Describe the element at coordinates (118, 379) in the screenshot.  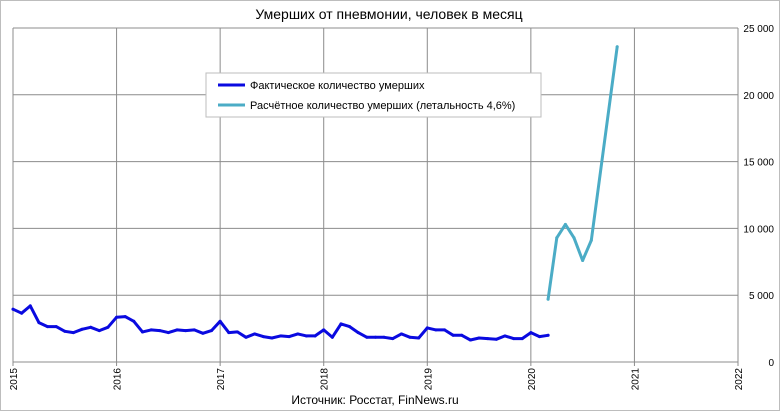
I see `x-tick-label: 2016` at that location.